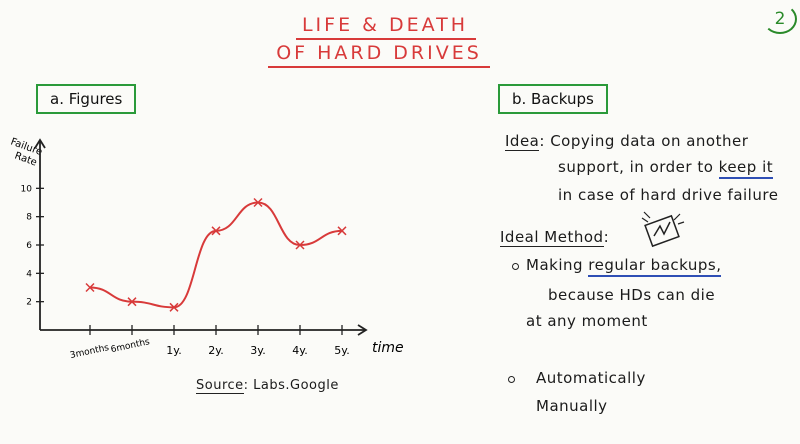 The height and width of the screenshot is (444, 800). I want to click on page-title-line1: LIFE & DEATH, so click(385, 25).